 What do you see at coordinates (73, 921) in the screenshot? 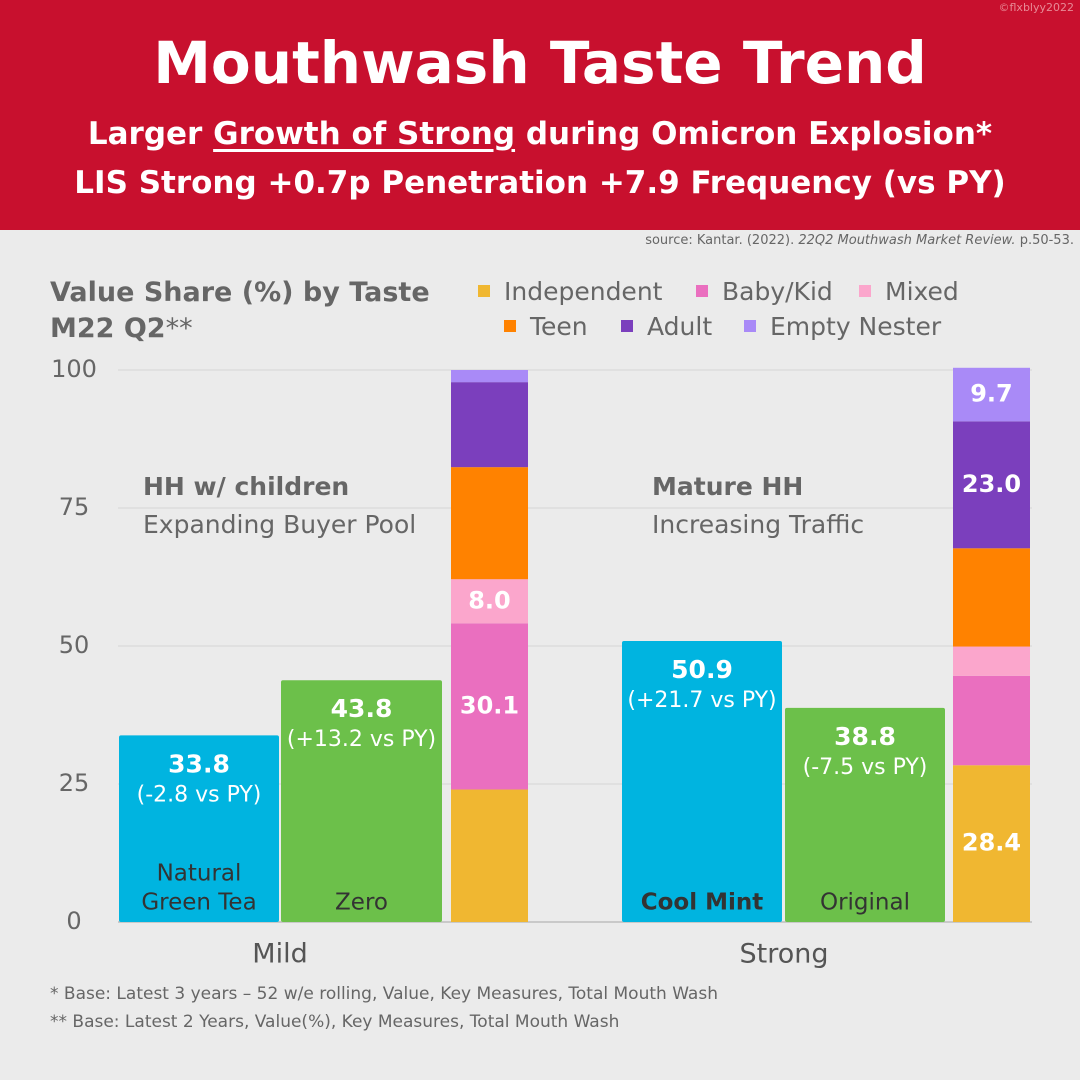
I see `y-tick-0: 0` at bounding box center [73, 921].